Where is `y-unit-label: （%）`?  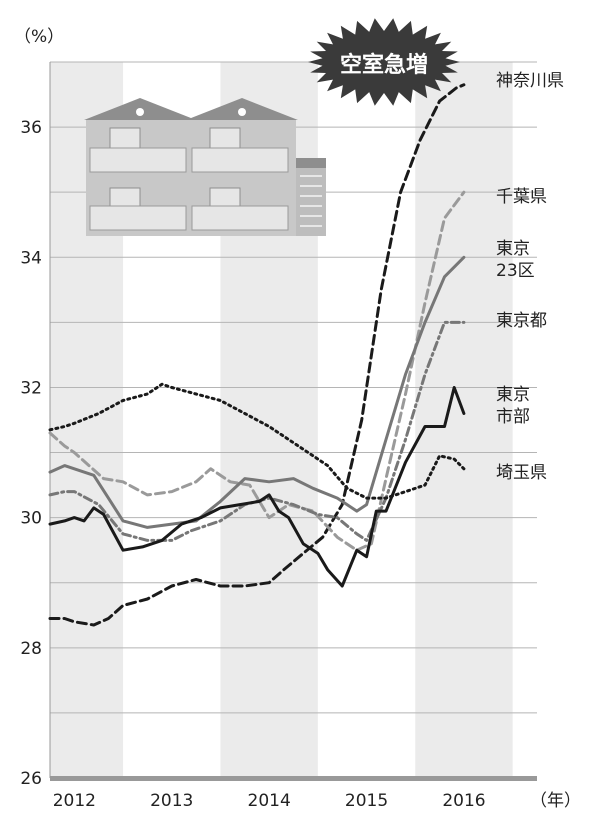 y-unit-label: （%） is located at coordinates (39, 37).